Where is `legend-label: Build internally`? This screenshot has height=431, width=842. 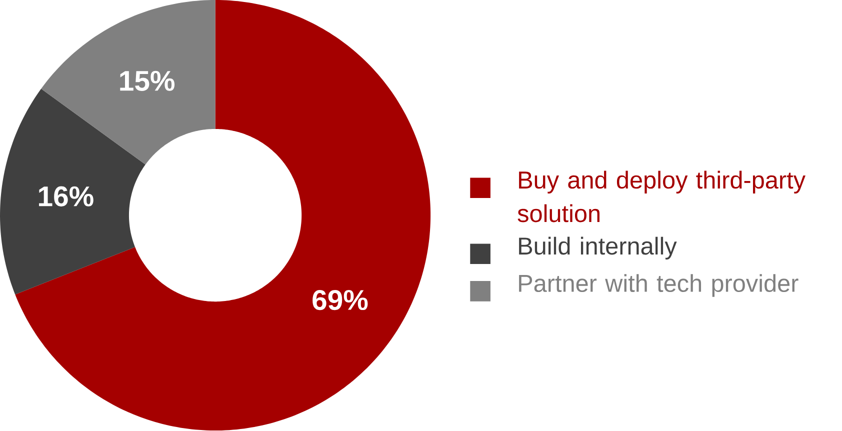 legend-label: Build internally is located at coordinates (598, 248).